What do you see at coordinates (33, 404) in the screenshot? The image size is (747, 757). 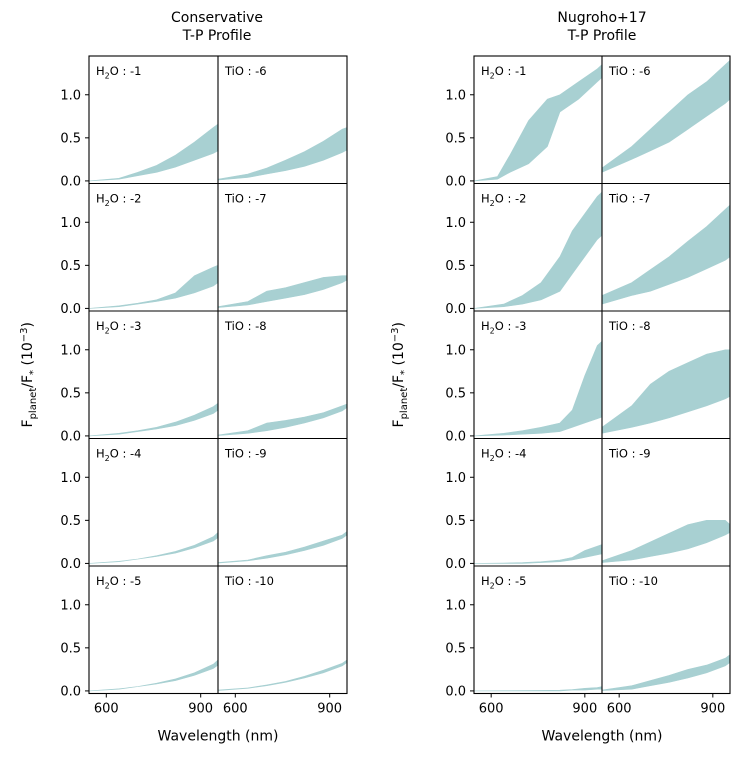 I see `y-axis-label-part: planet` at bounding box center [33, 404].